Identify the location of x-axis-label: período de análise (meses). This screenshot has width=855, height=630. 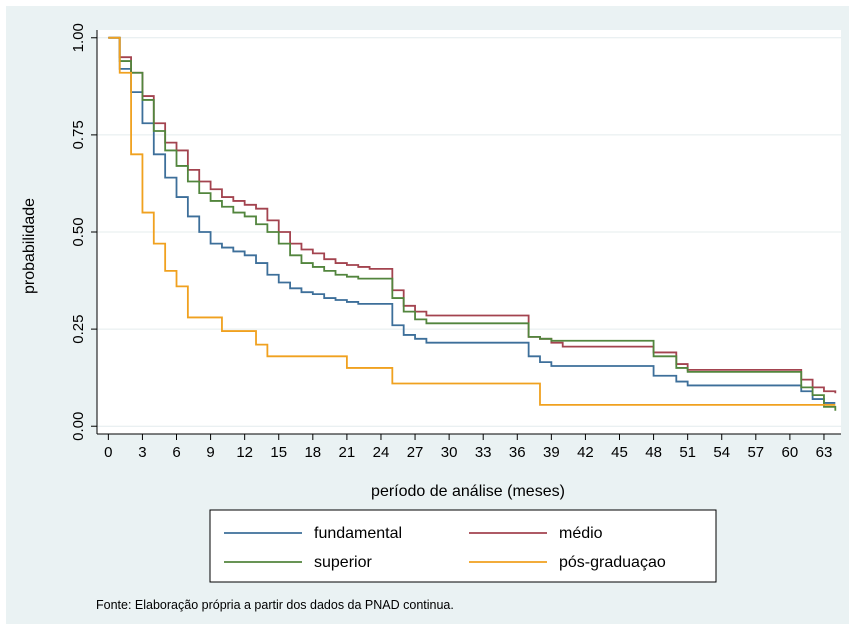
(468, 491).